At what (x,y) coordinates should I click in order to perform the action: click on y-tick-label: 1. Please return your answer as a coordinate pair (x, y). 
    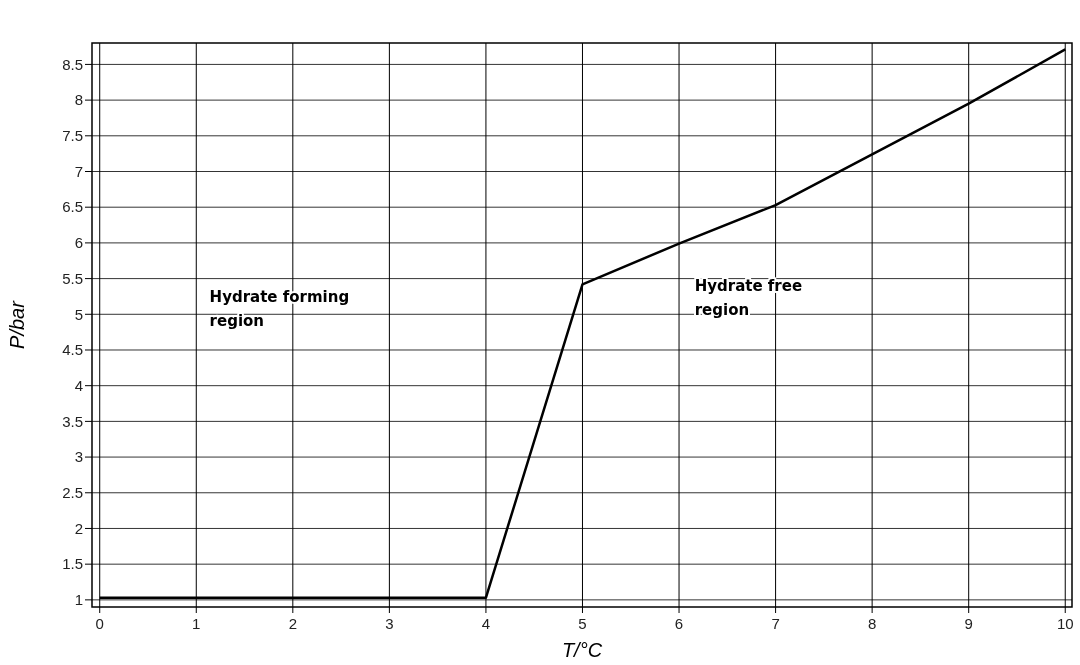
    Looking at the image, I should click on (78, 600).